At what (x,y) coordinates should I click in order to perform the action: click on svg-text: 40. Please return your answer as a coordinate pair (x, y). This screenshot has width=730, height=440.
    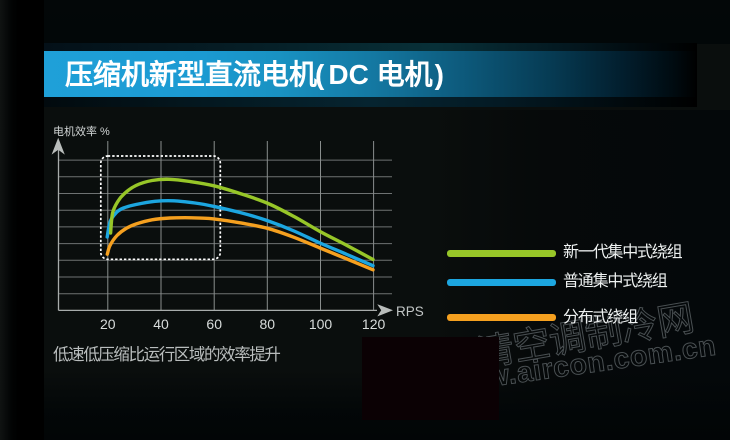
    Looking at the image, I should click on (161, 324).